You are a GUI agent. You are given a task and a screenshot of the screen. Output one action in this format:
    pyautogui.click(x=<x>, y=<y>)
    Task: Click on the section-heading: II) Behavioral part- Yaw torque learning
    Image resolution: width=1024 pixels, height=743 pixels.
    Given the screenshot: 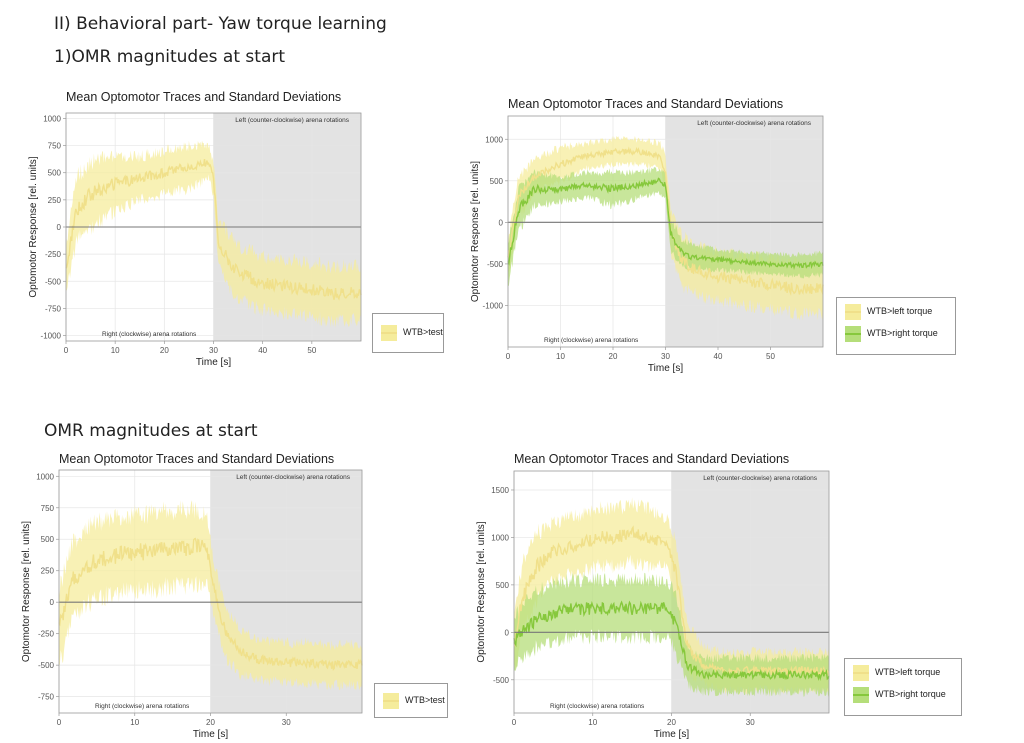 What is the action you would take?
    pyautogui.click(x=220, y=24)
    